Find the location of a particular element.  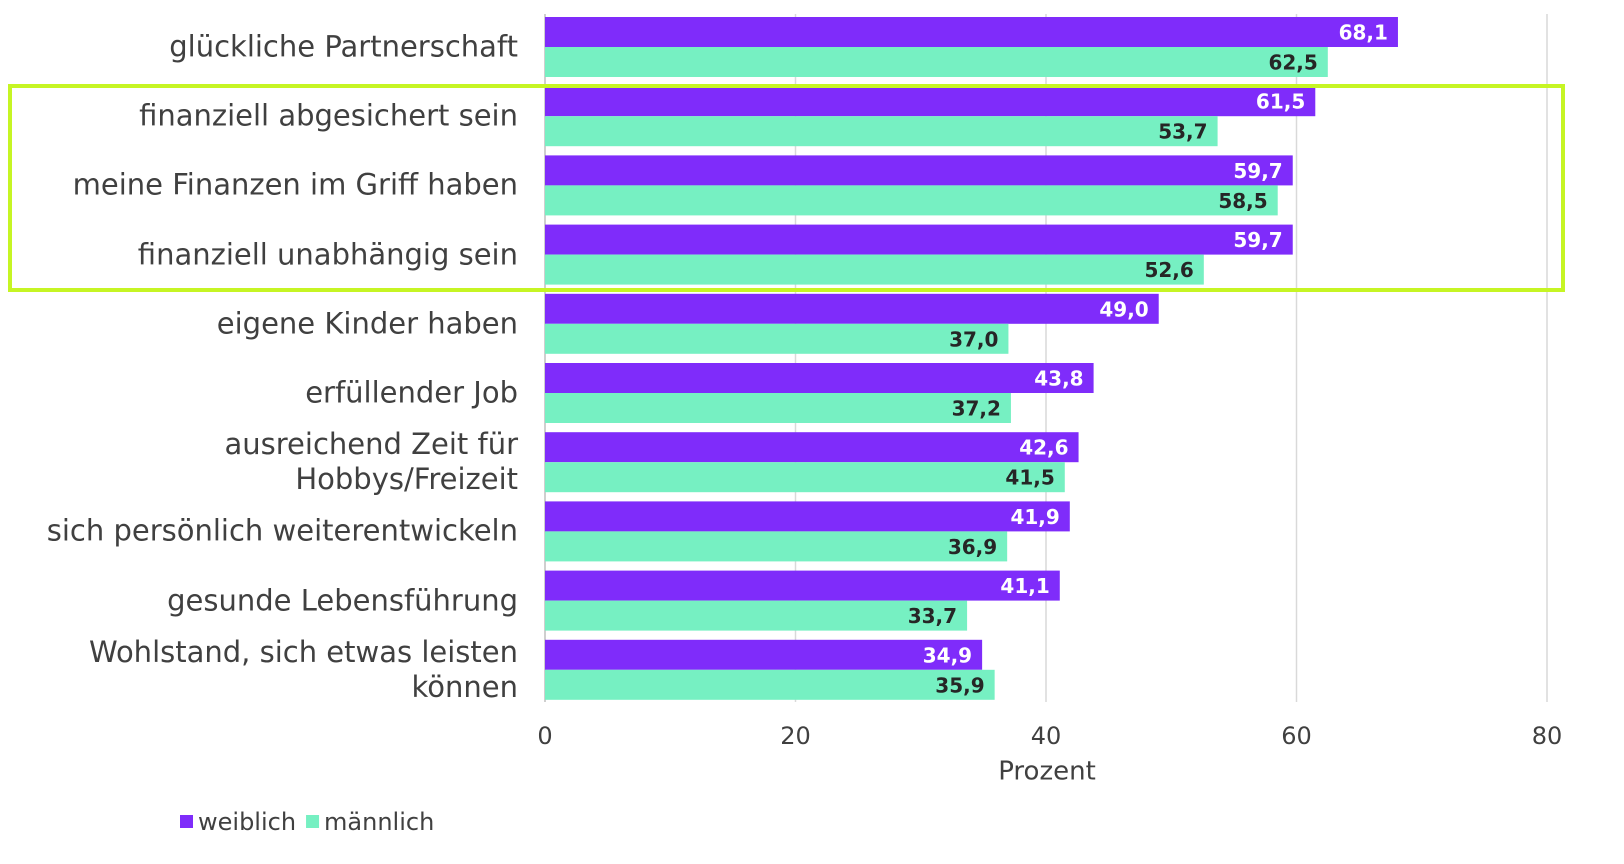

value-label: 61,5 is located at coordinates (1280, 102).